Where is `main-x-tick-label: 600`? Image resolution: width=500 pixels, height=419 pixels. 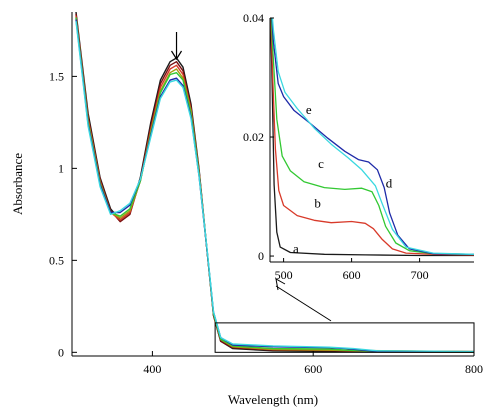 main-x-tick-label: 600 is located at coordinates (313, 369).